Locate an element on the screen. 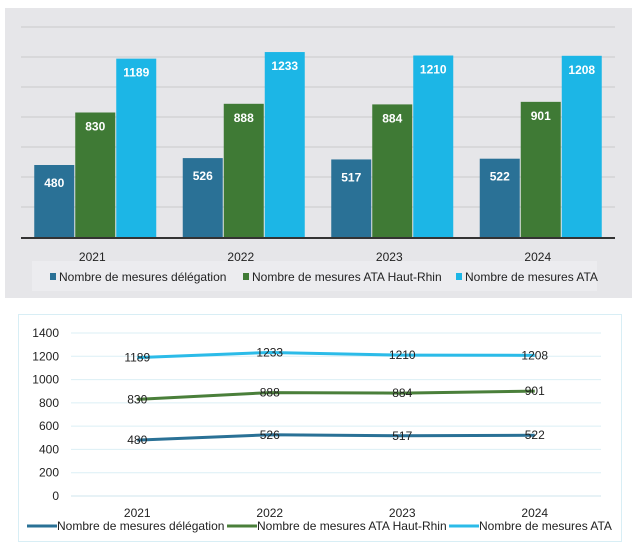 The image size is (638, 547). y-tick-label: 1400 is located at coordinates (45, 333).